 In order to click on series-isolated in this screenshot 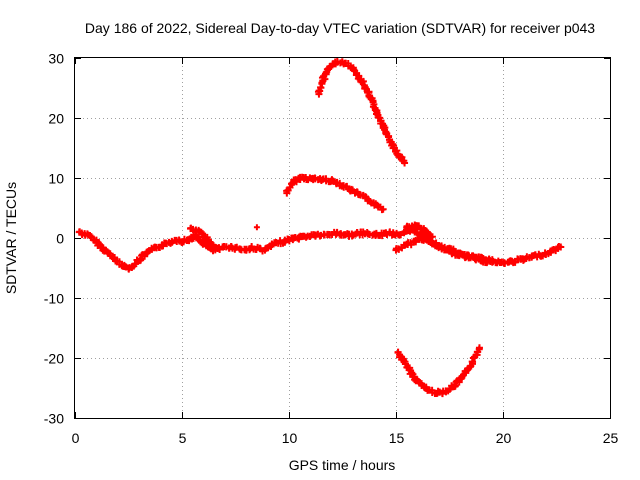, I will do `click(256, 227)`.